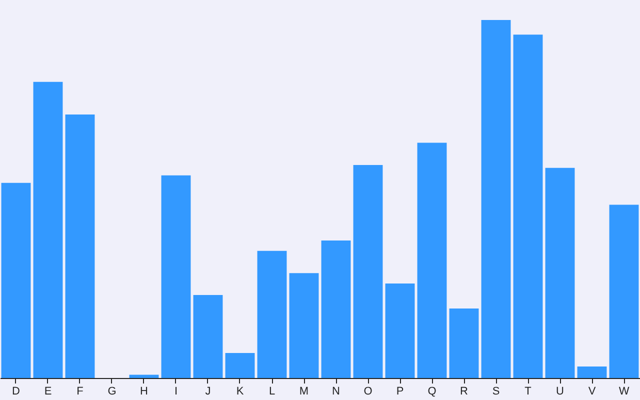 The width and height of the screenshot is (640, 400). I want to click on x-tick-label: S, so click(496, 392).